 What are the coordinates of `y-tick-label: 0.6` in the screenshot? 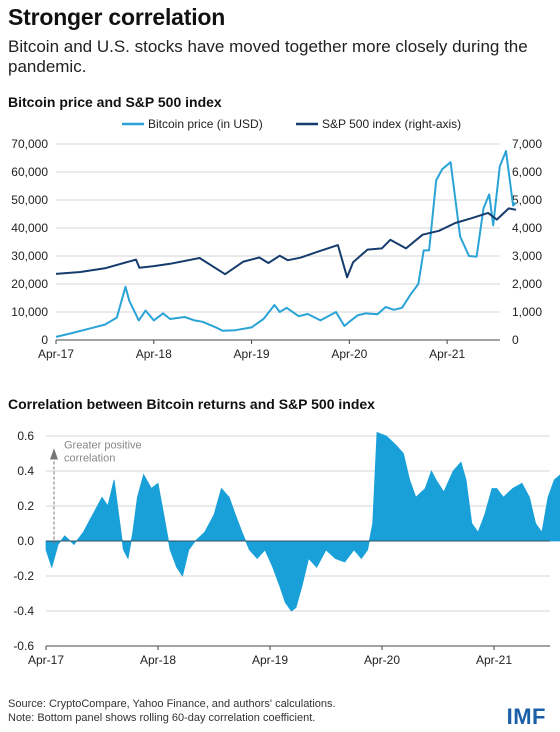 It's located at (25, 436).